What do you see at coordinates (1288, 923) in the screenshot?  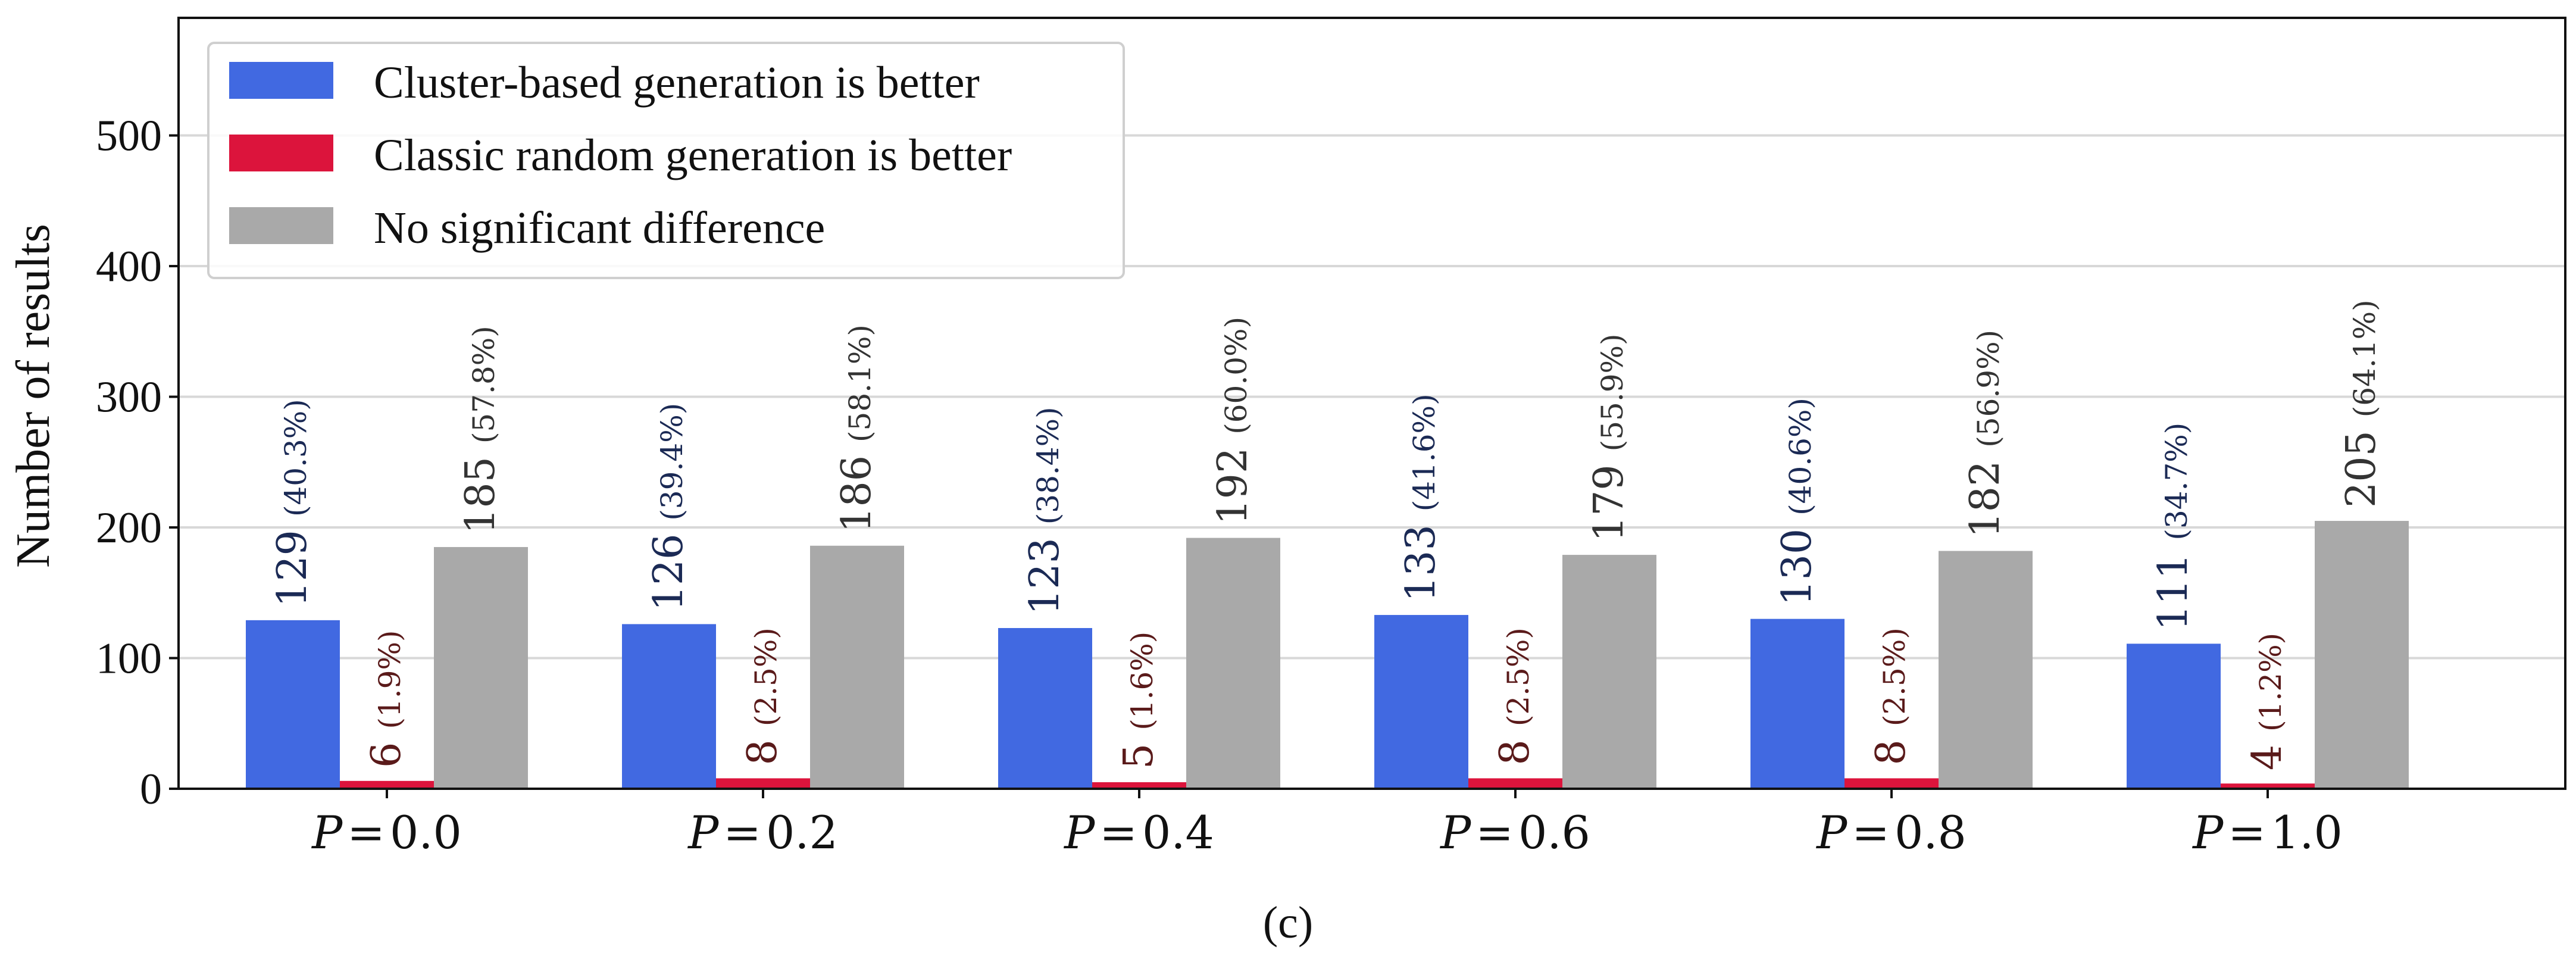 I see `figure-caption: (c)` at bounding box center [1288, 923].